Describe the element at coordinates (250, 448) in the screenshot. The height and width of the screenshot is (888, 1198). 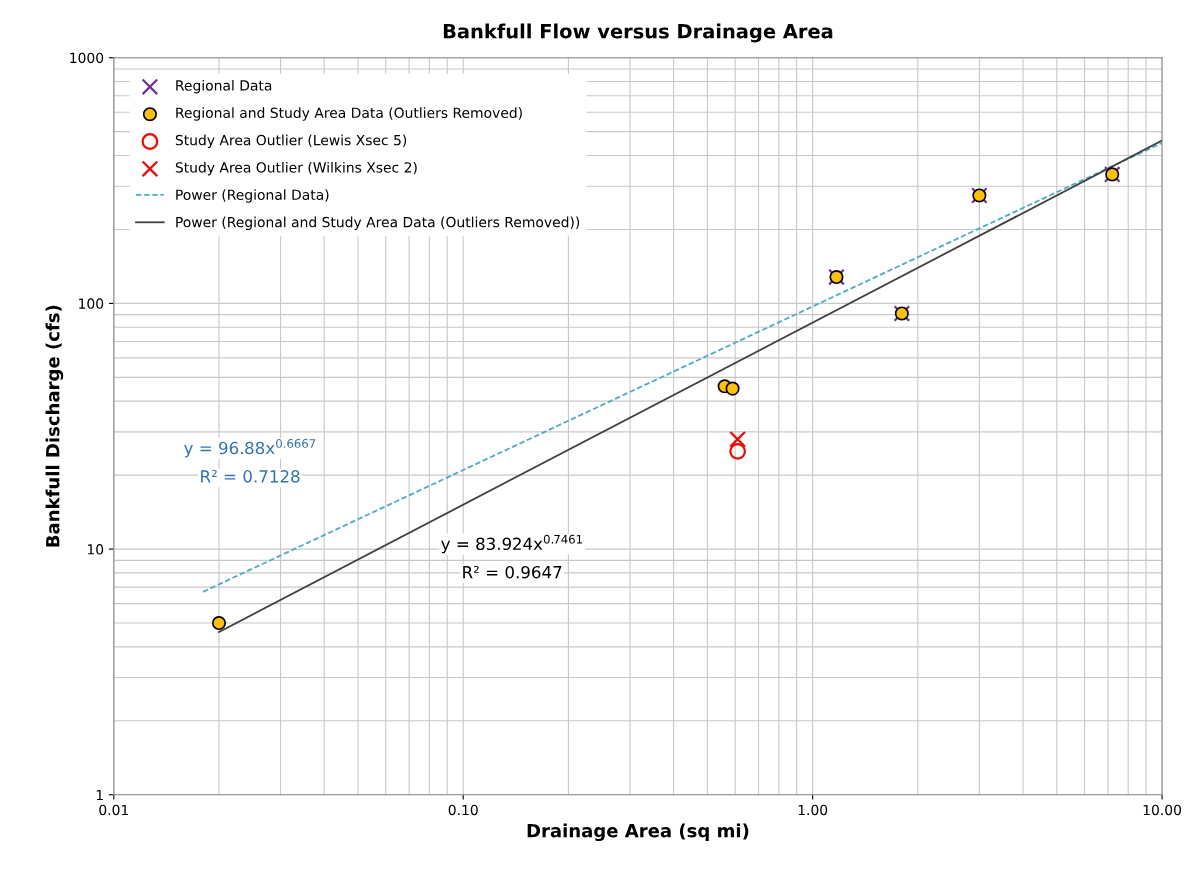
I see `annotation: y = 96.88x$^{0.6667}$` at that location.